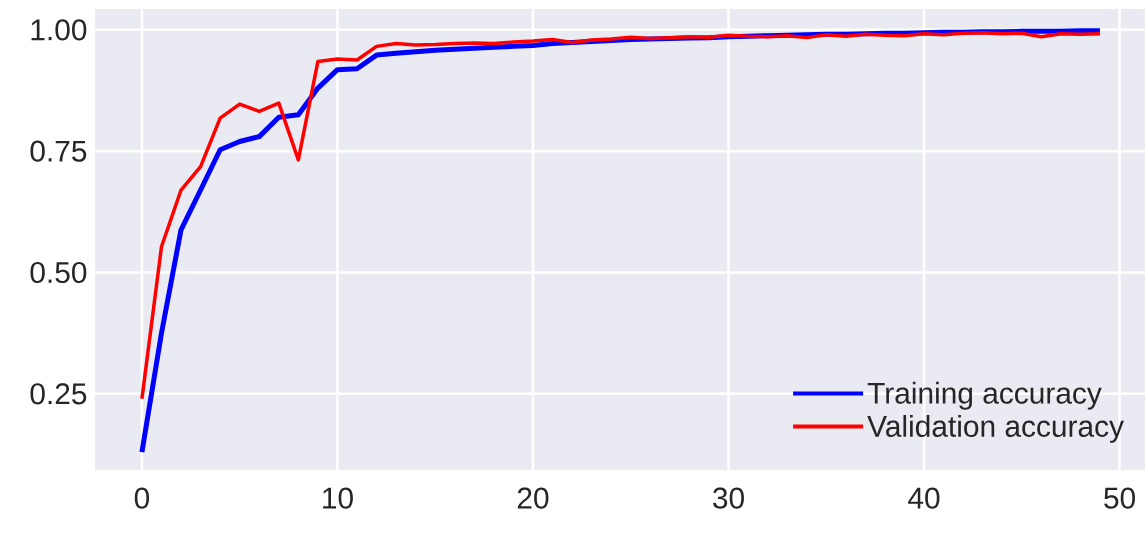 The image size is (1145, 552). I want to click on y-tick-label: 0.25, so click(58, 394).